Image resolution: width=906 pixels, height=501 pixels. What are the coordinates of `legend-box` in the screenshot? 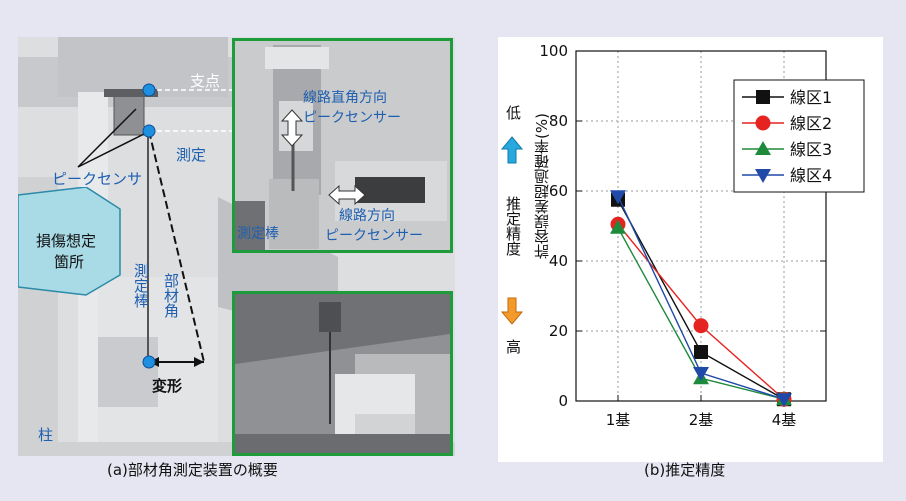 It's located at (799, 136).